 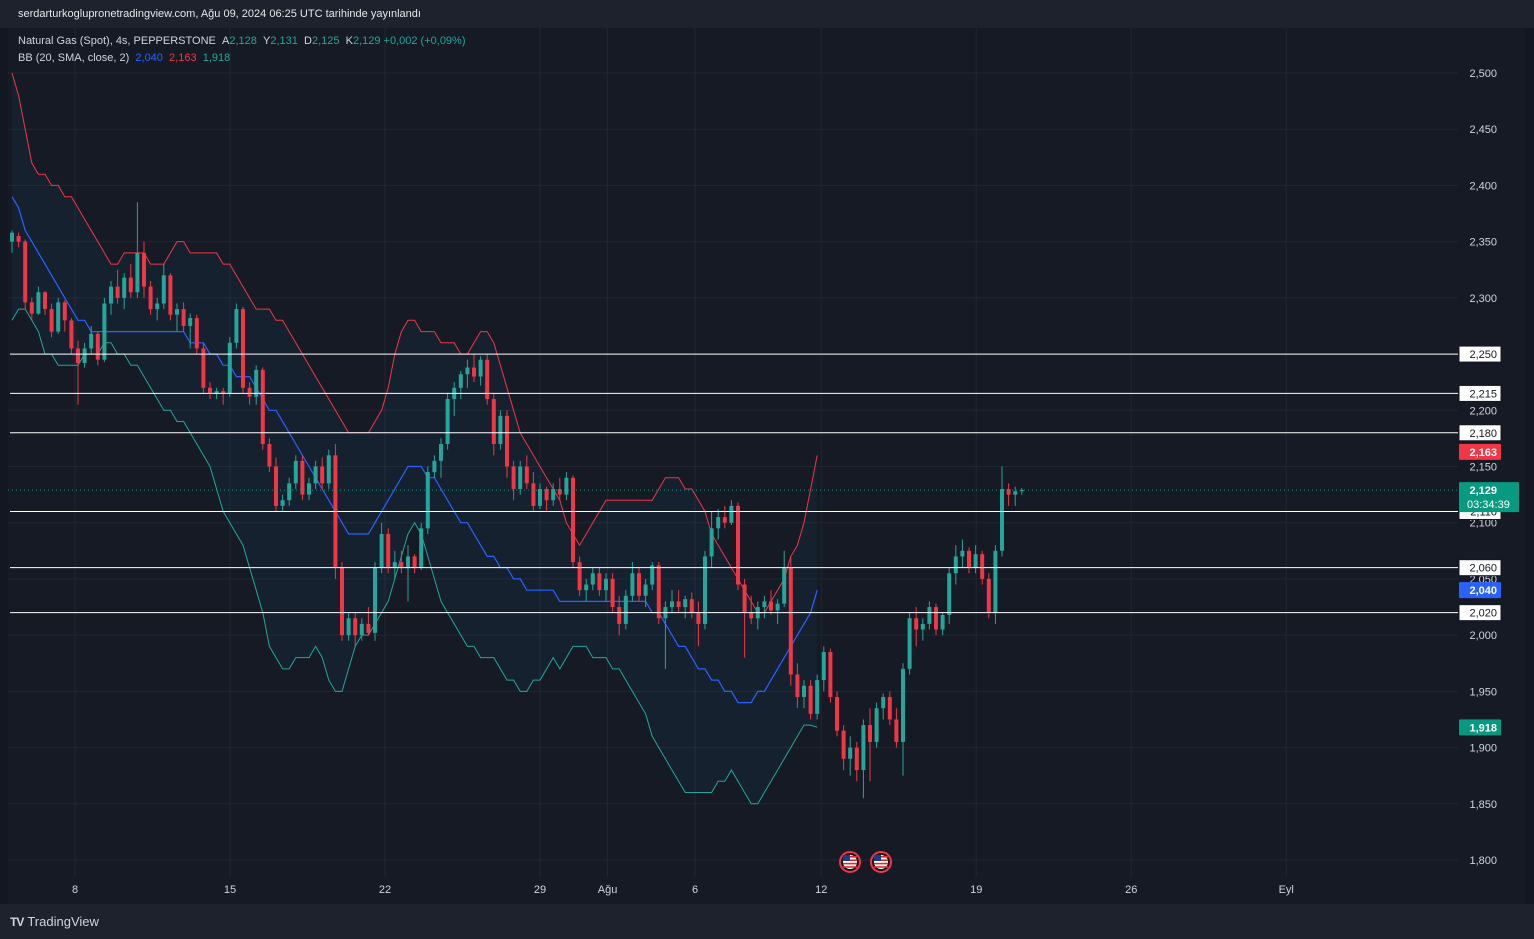 I want to click on price-tick-label: 2,200, so click(x=1483, y=411).